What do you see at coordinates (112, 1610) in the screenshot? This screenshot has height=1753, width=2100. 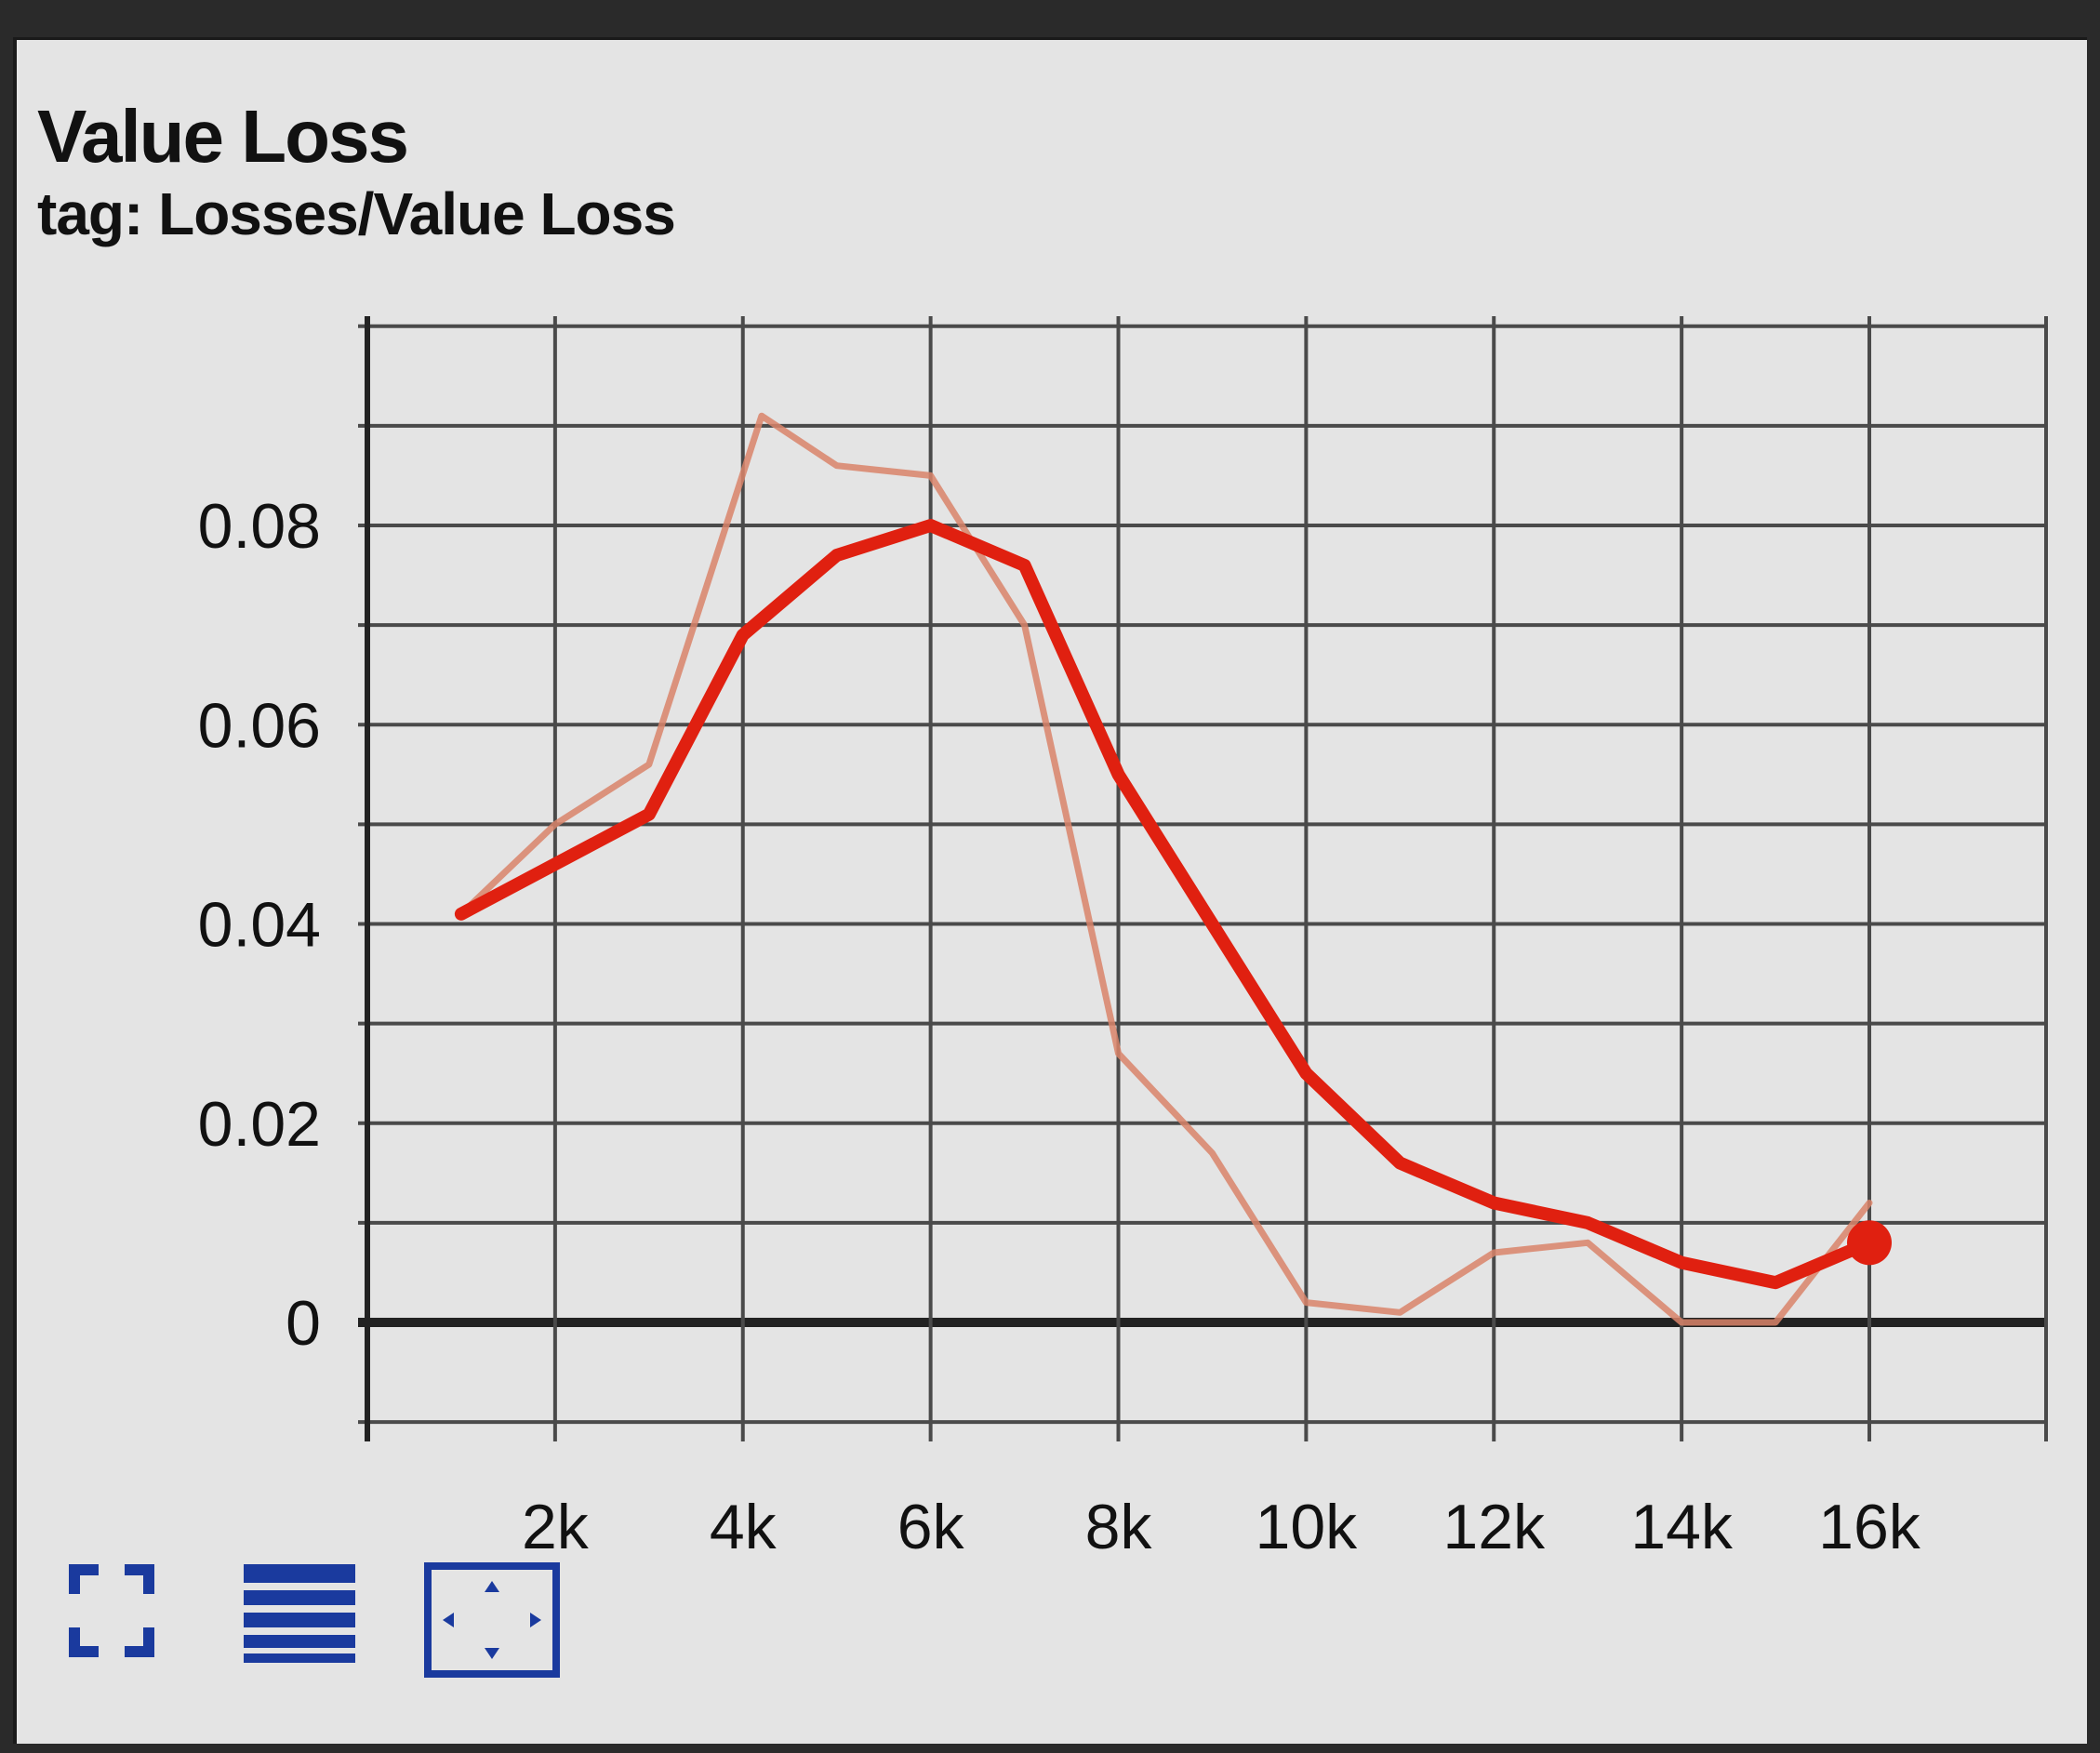 I see `expand-icon` at bounding box center [112, 1610].